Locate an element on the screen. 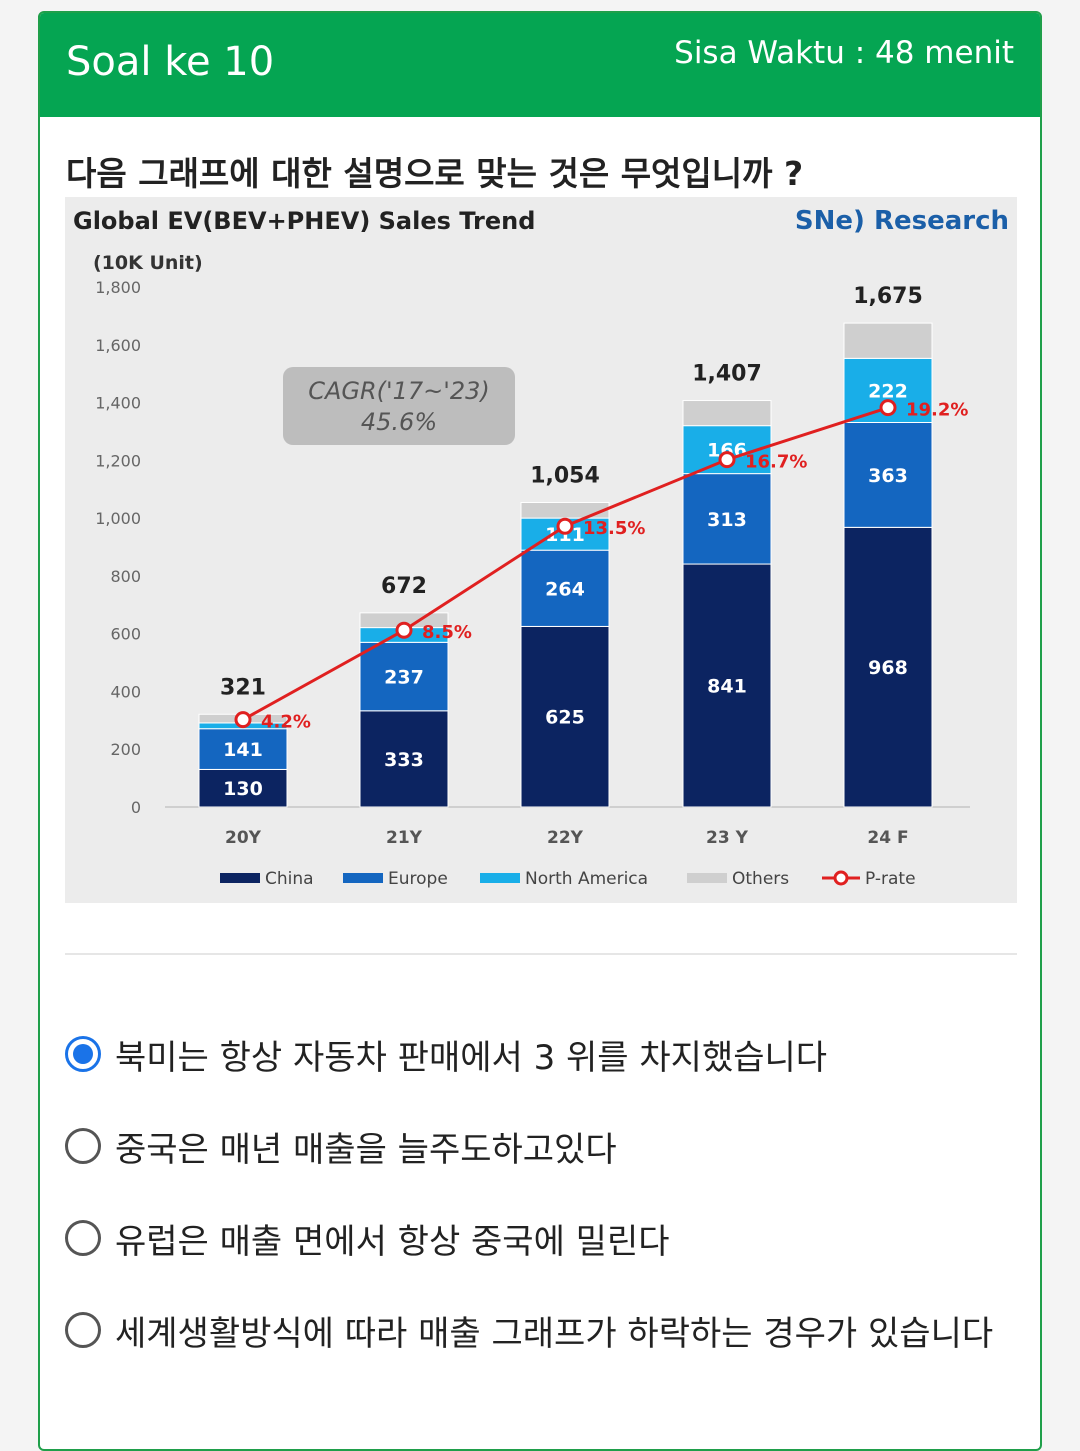  category-label: 24 F is located at coordinates (887, 838).